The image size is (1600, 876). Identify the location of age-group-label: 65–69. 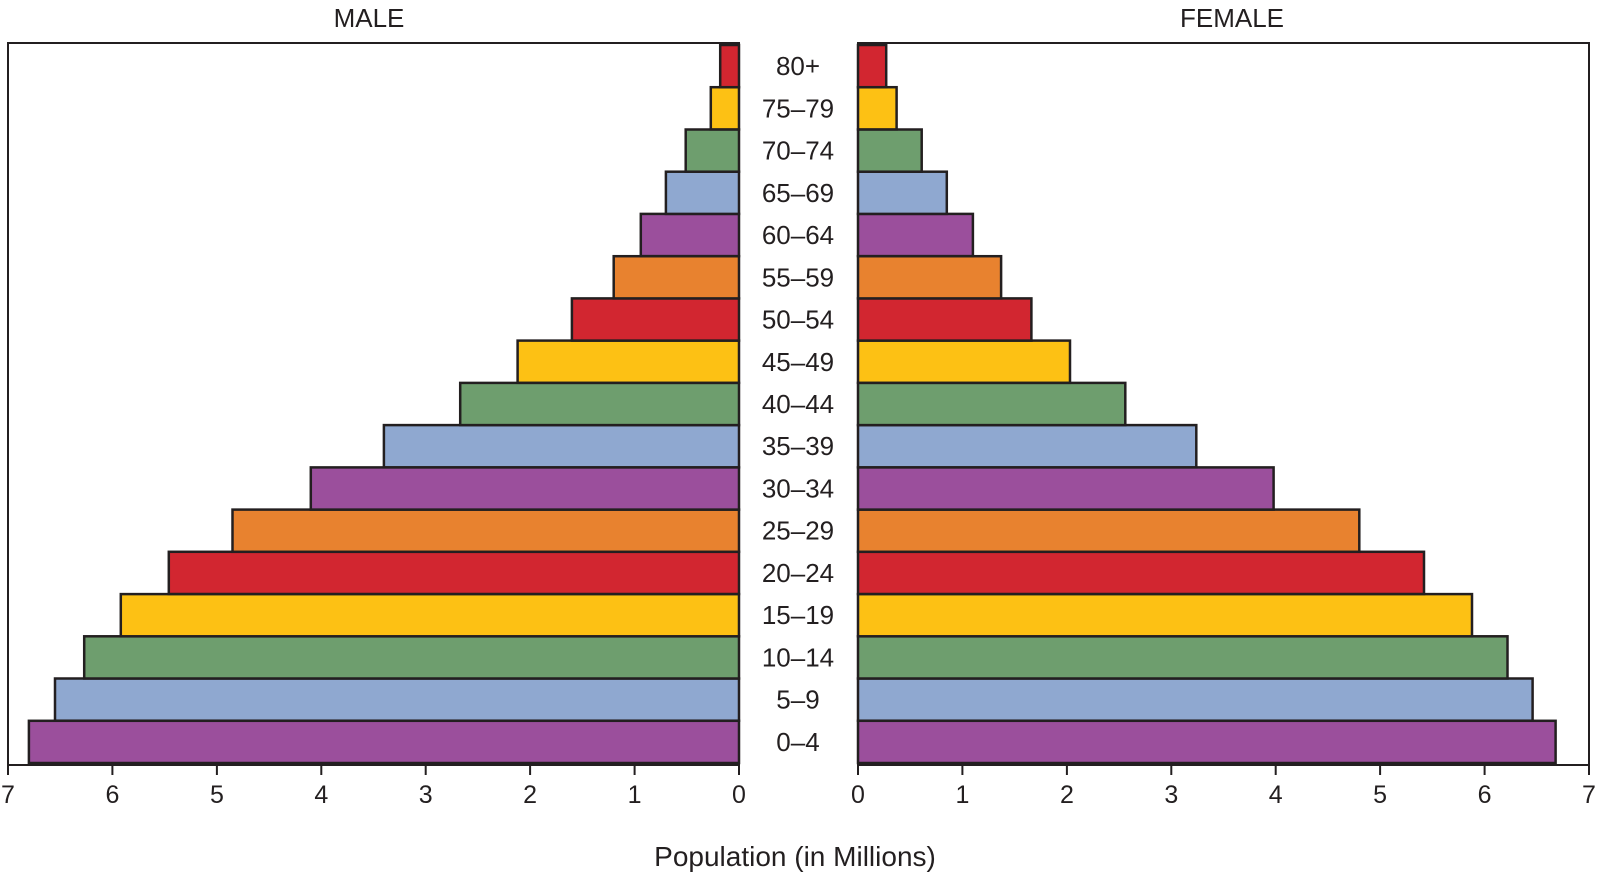
(798, 193).